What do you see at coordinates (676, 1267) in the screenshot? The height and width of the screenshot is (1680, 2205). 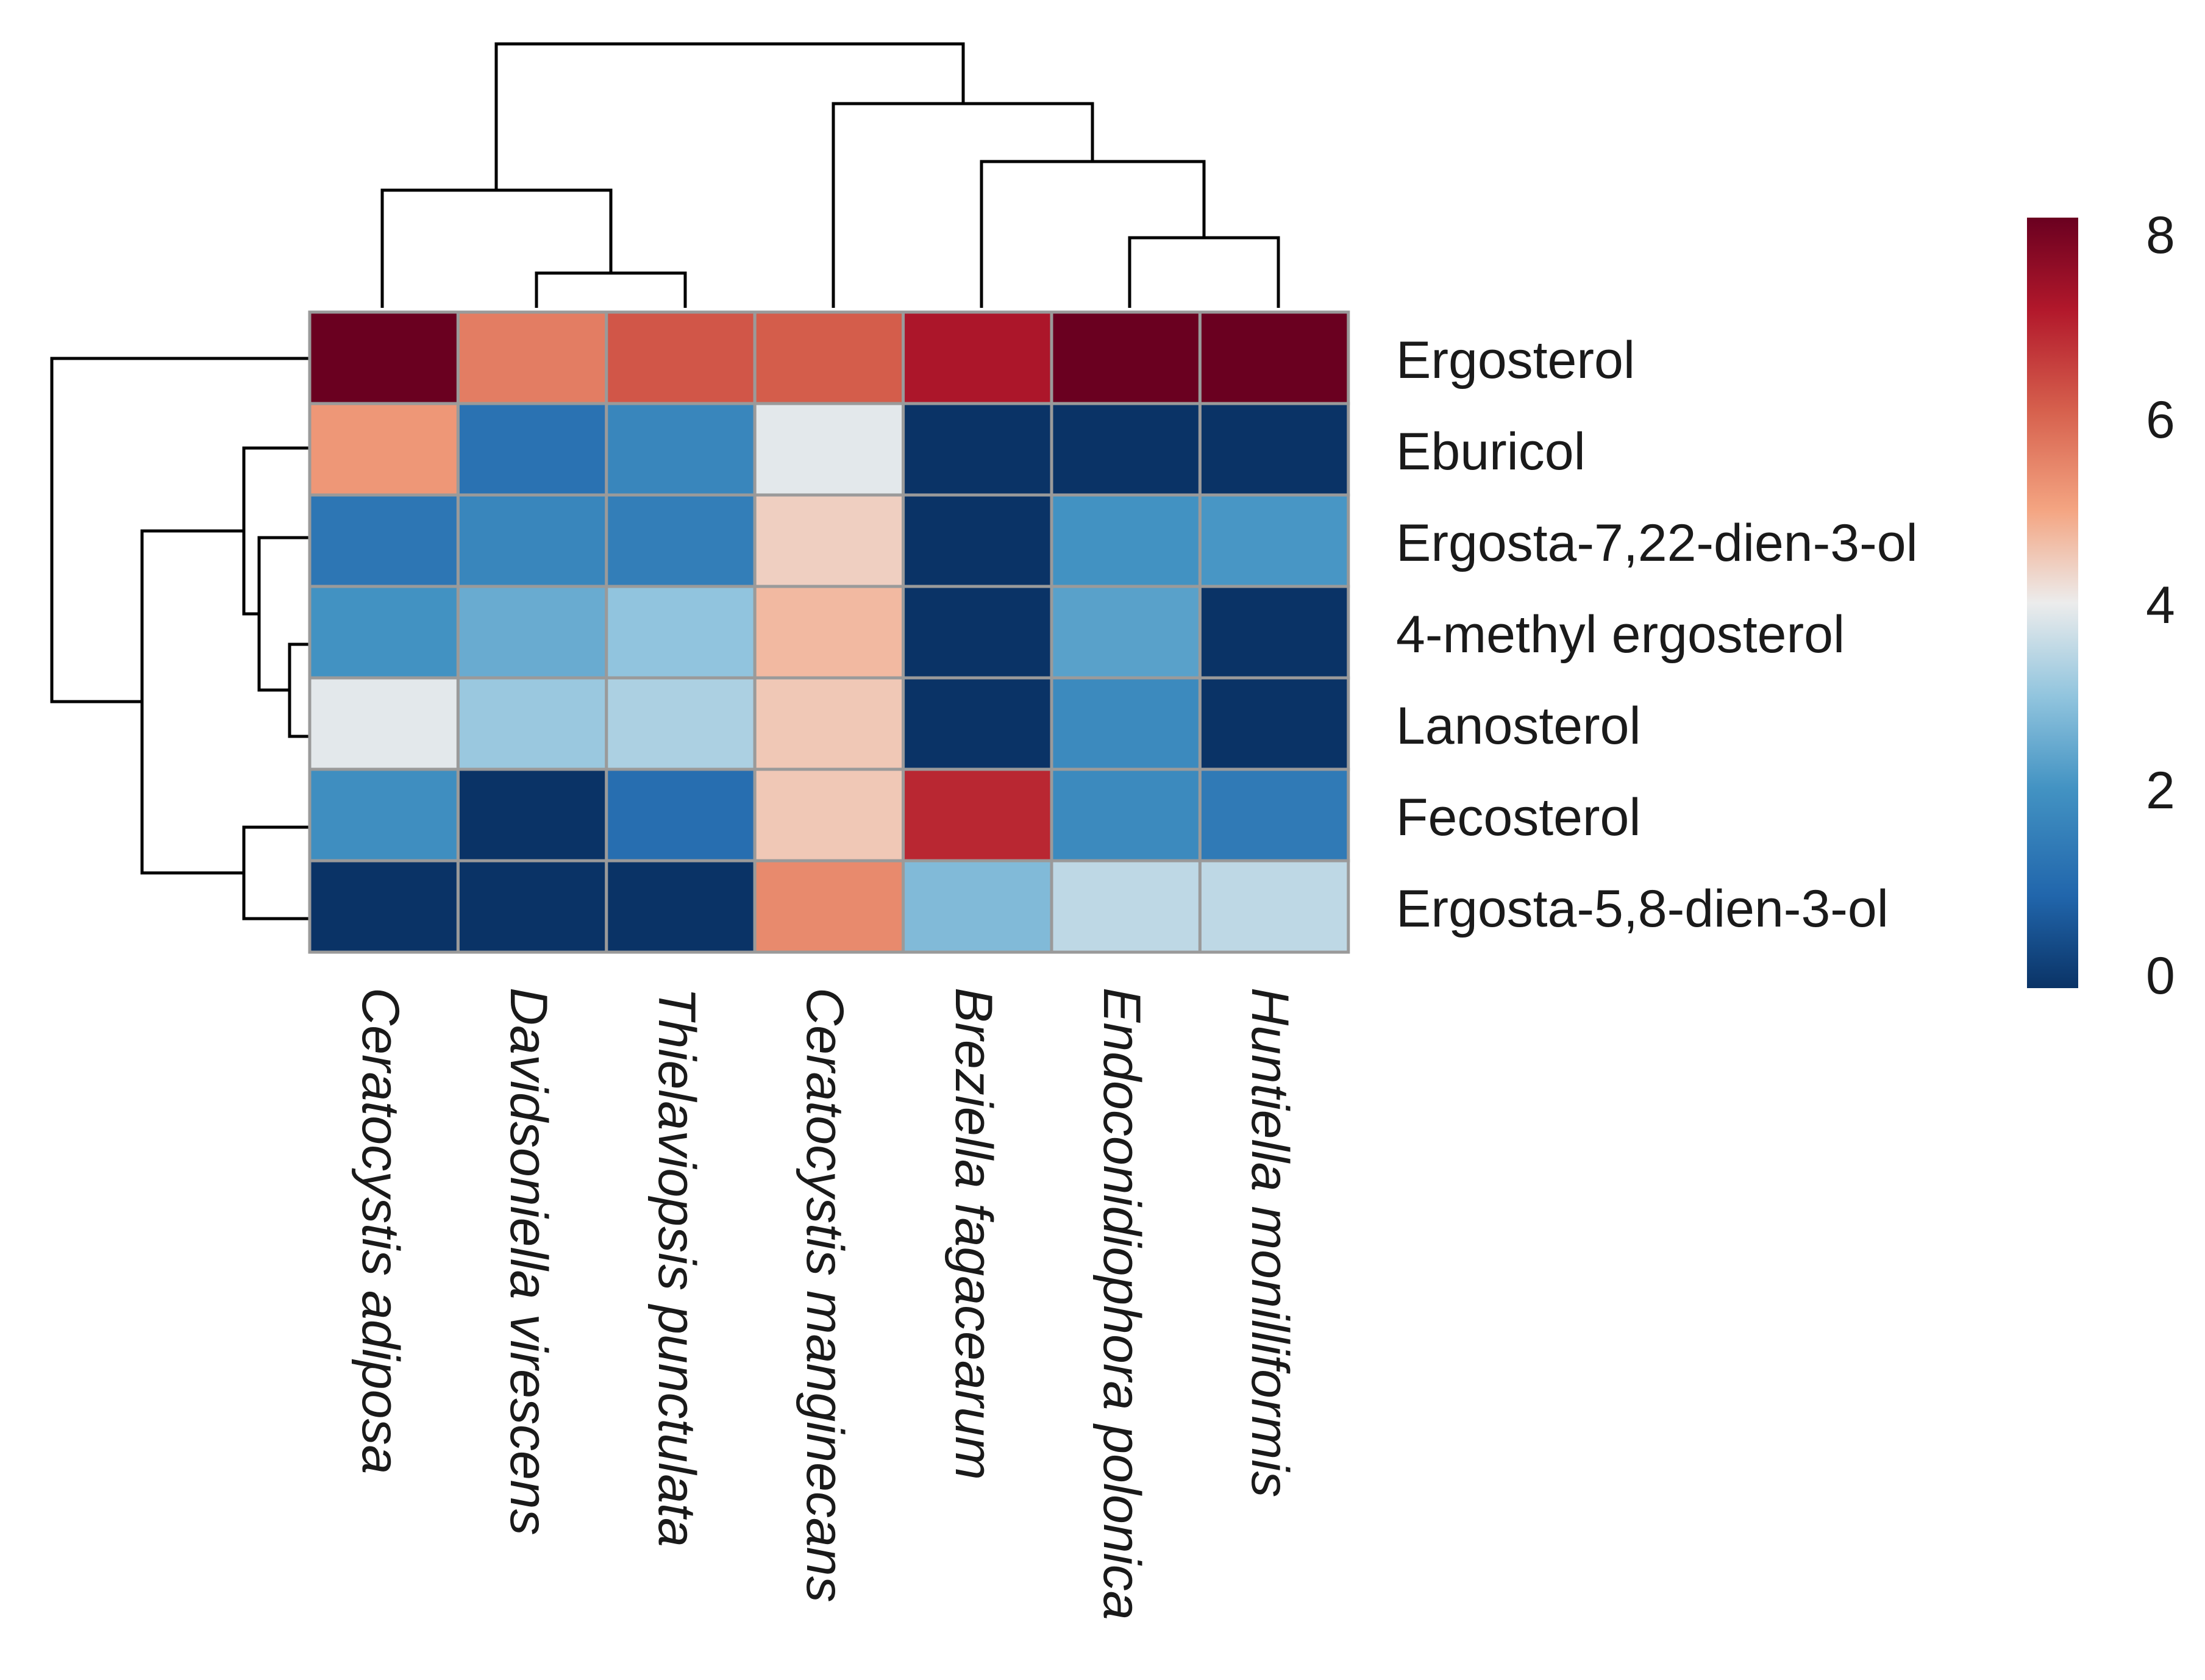 I see `col-label-thielaviopsis-punctulata: Thielaviopsis punctulata` at bounding box center [676, 1267].